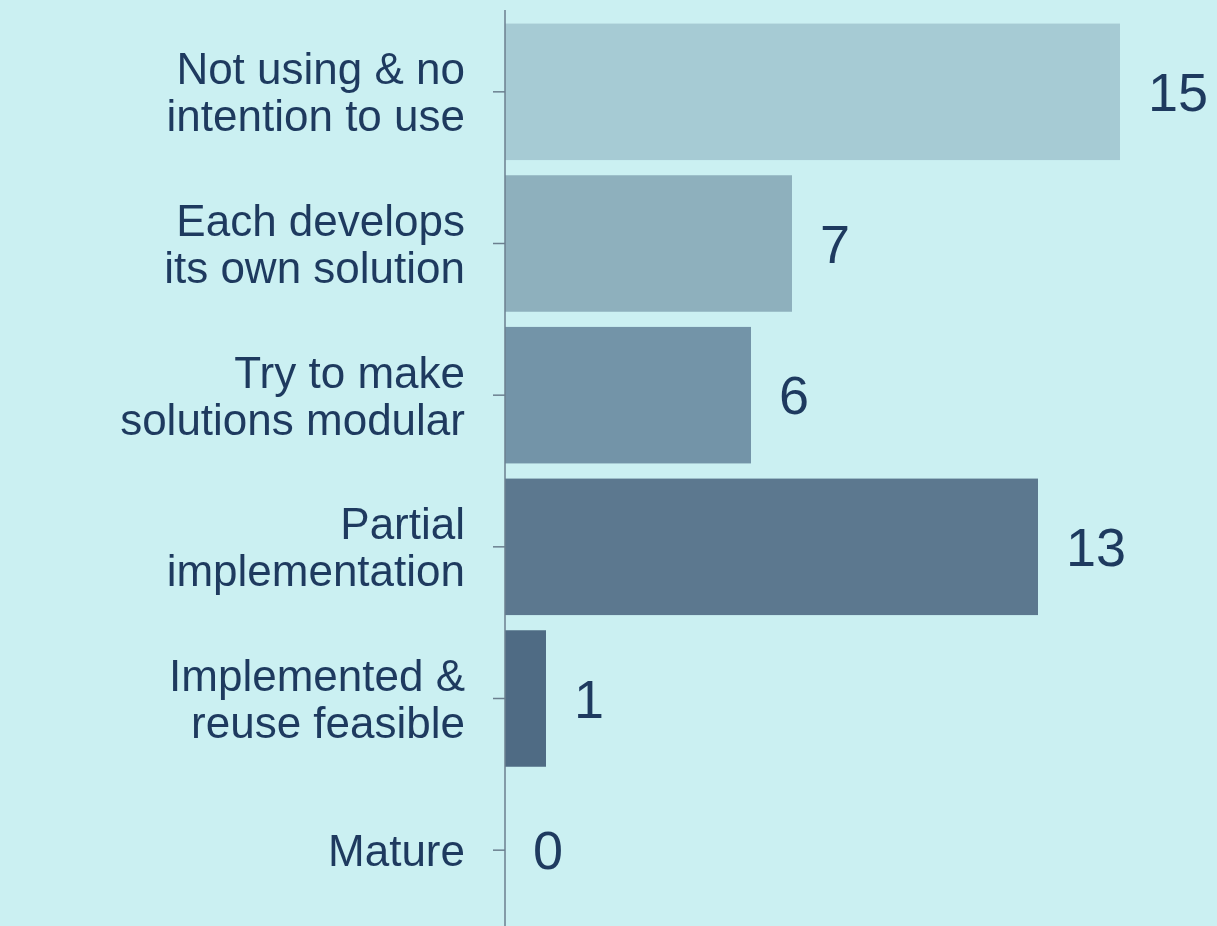  I want to click on data-label: 1, so click(589, 698).